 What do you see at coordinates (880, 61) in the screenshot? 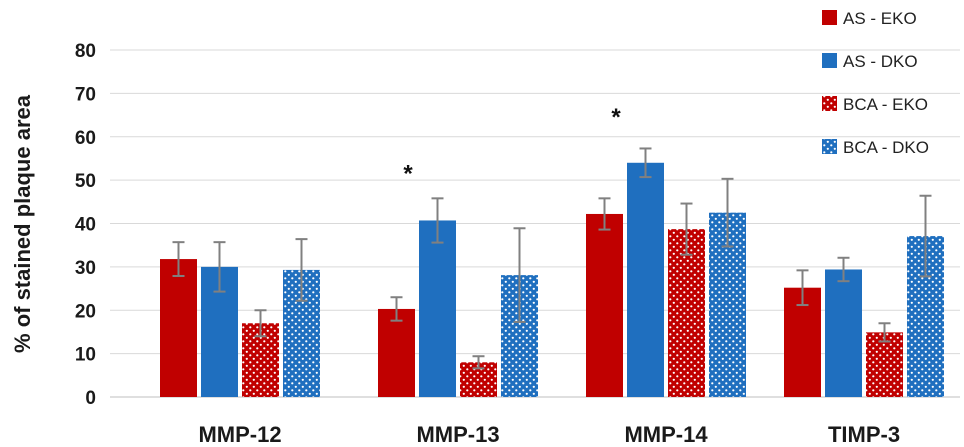
I see `legend-label: AS - DKO` at bounding box center [880, 61].